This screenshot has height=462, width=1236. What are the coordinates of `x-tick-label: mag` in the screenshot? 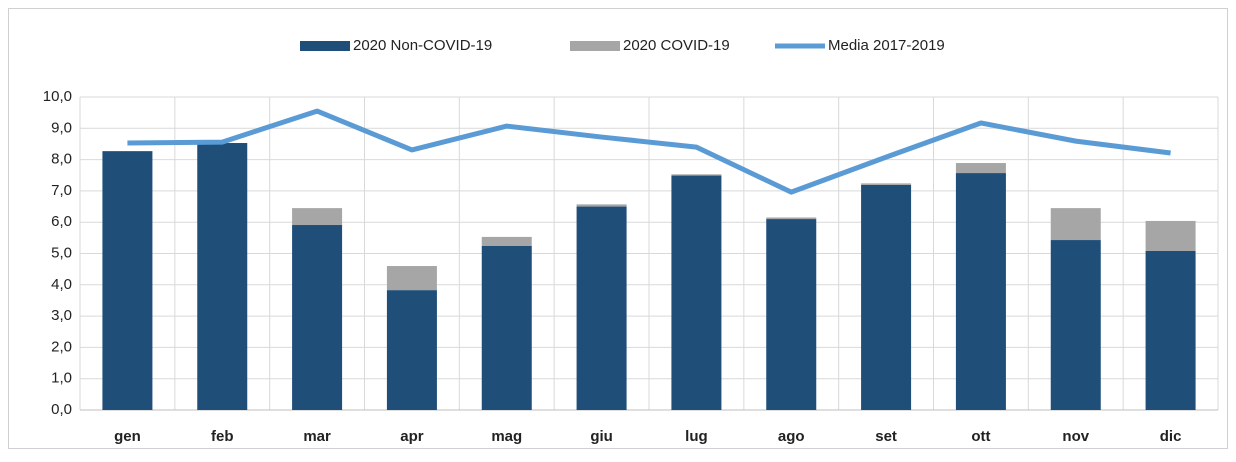 It's located at (506, 436).